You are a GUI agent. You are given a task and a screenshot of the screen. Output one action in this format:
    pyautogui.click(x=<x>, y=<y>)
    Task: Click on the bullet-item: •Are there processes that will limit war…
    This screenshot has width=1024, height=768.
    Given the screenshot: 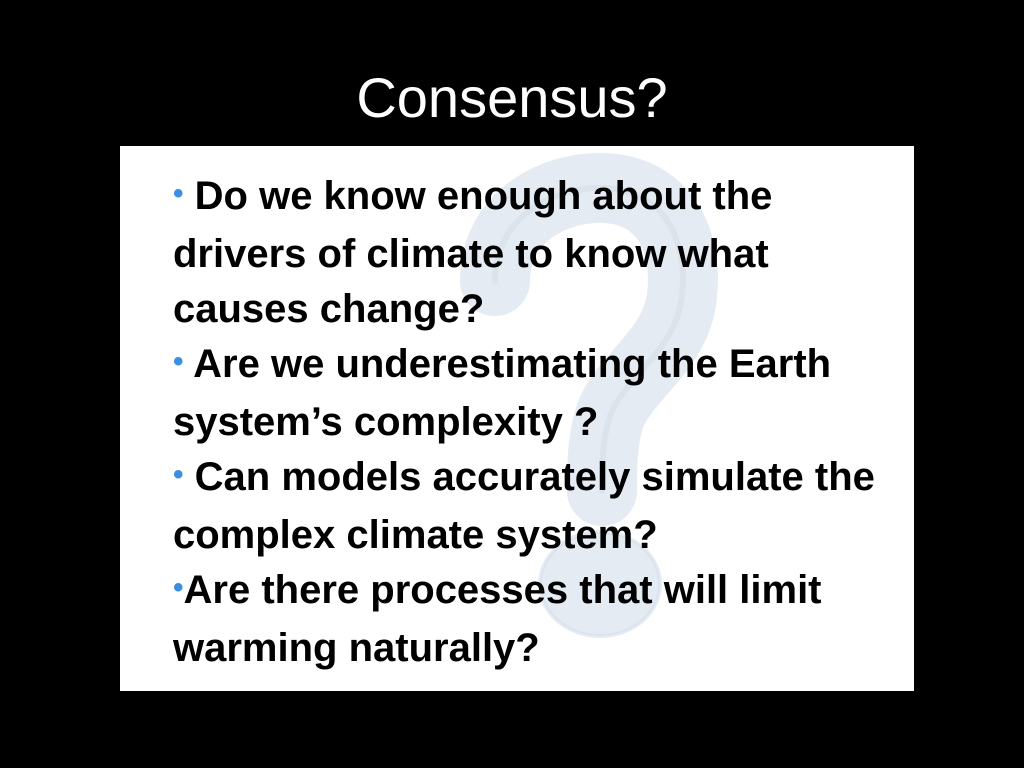 What is the action you would take?
    pyautogui.click(x=533, y=619)
    